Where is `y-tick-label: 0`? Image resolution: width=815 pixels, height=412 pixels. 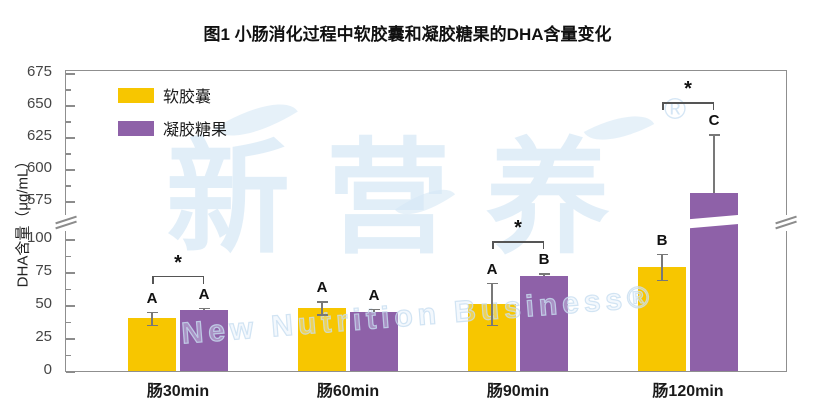 y-tick-label: 0 is located at coordinates (47, 369).